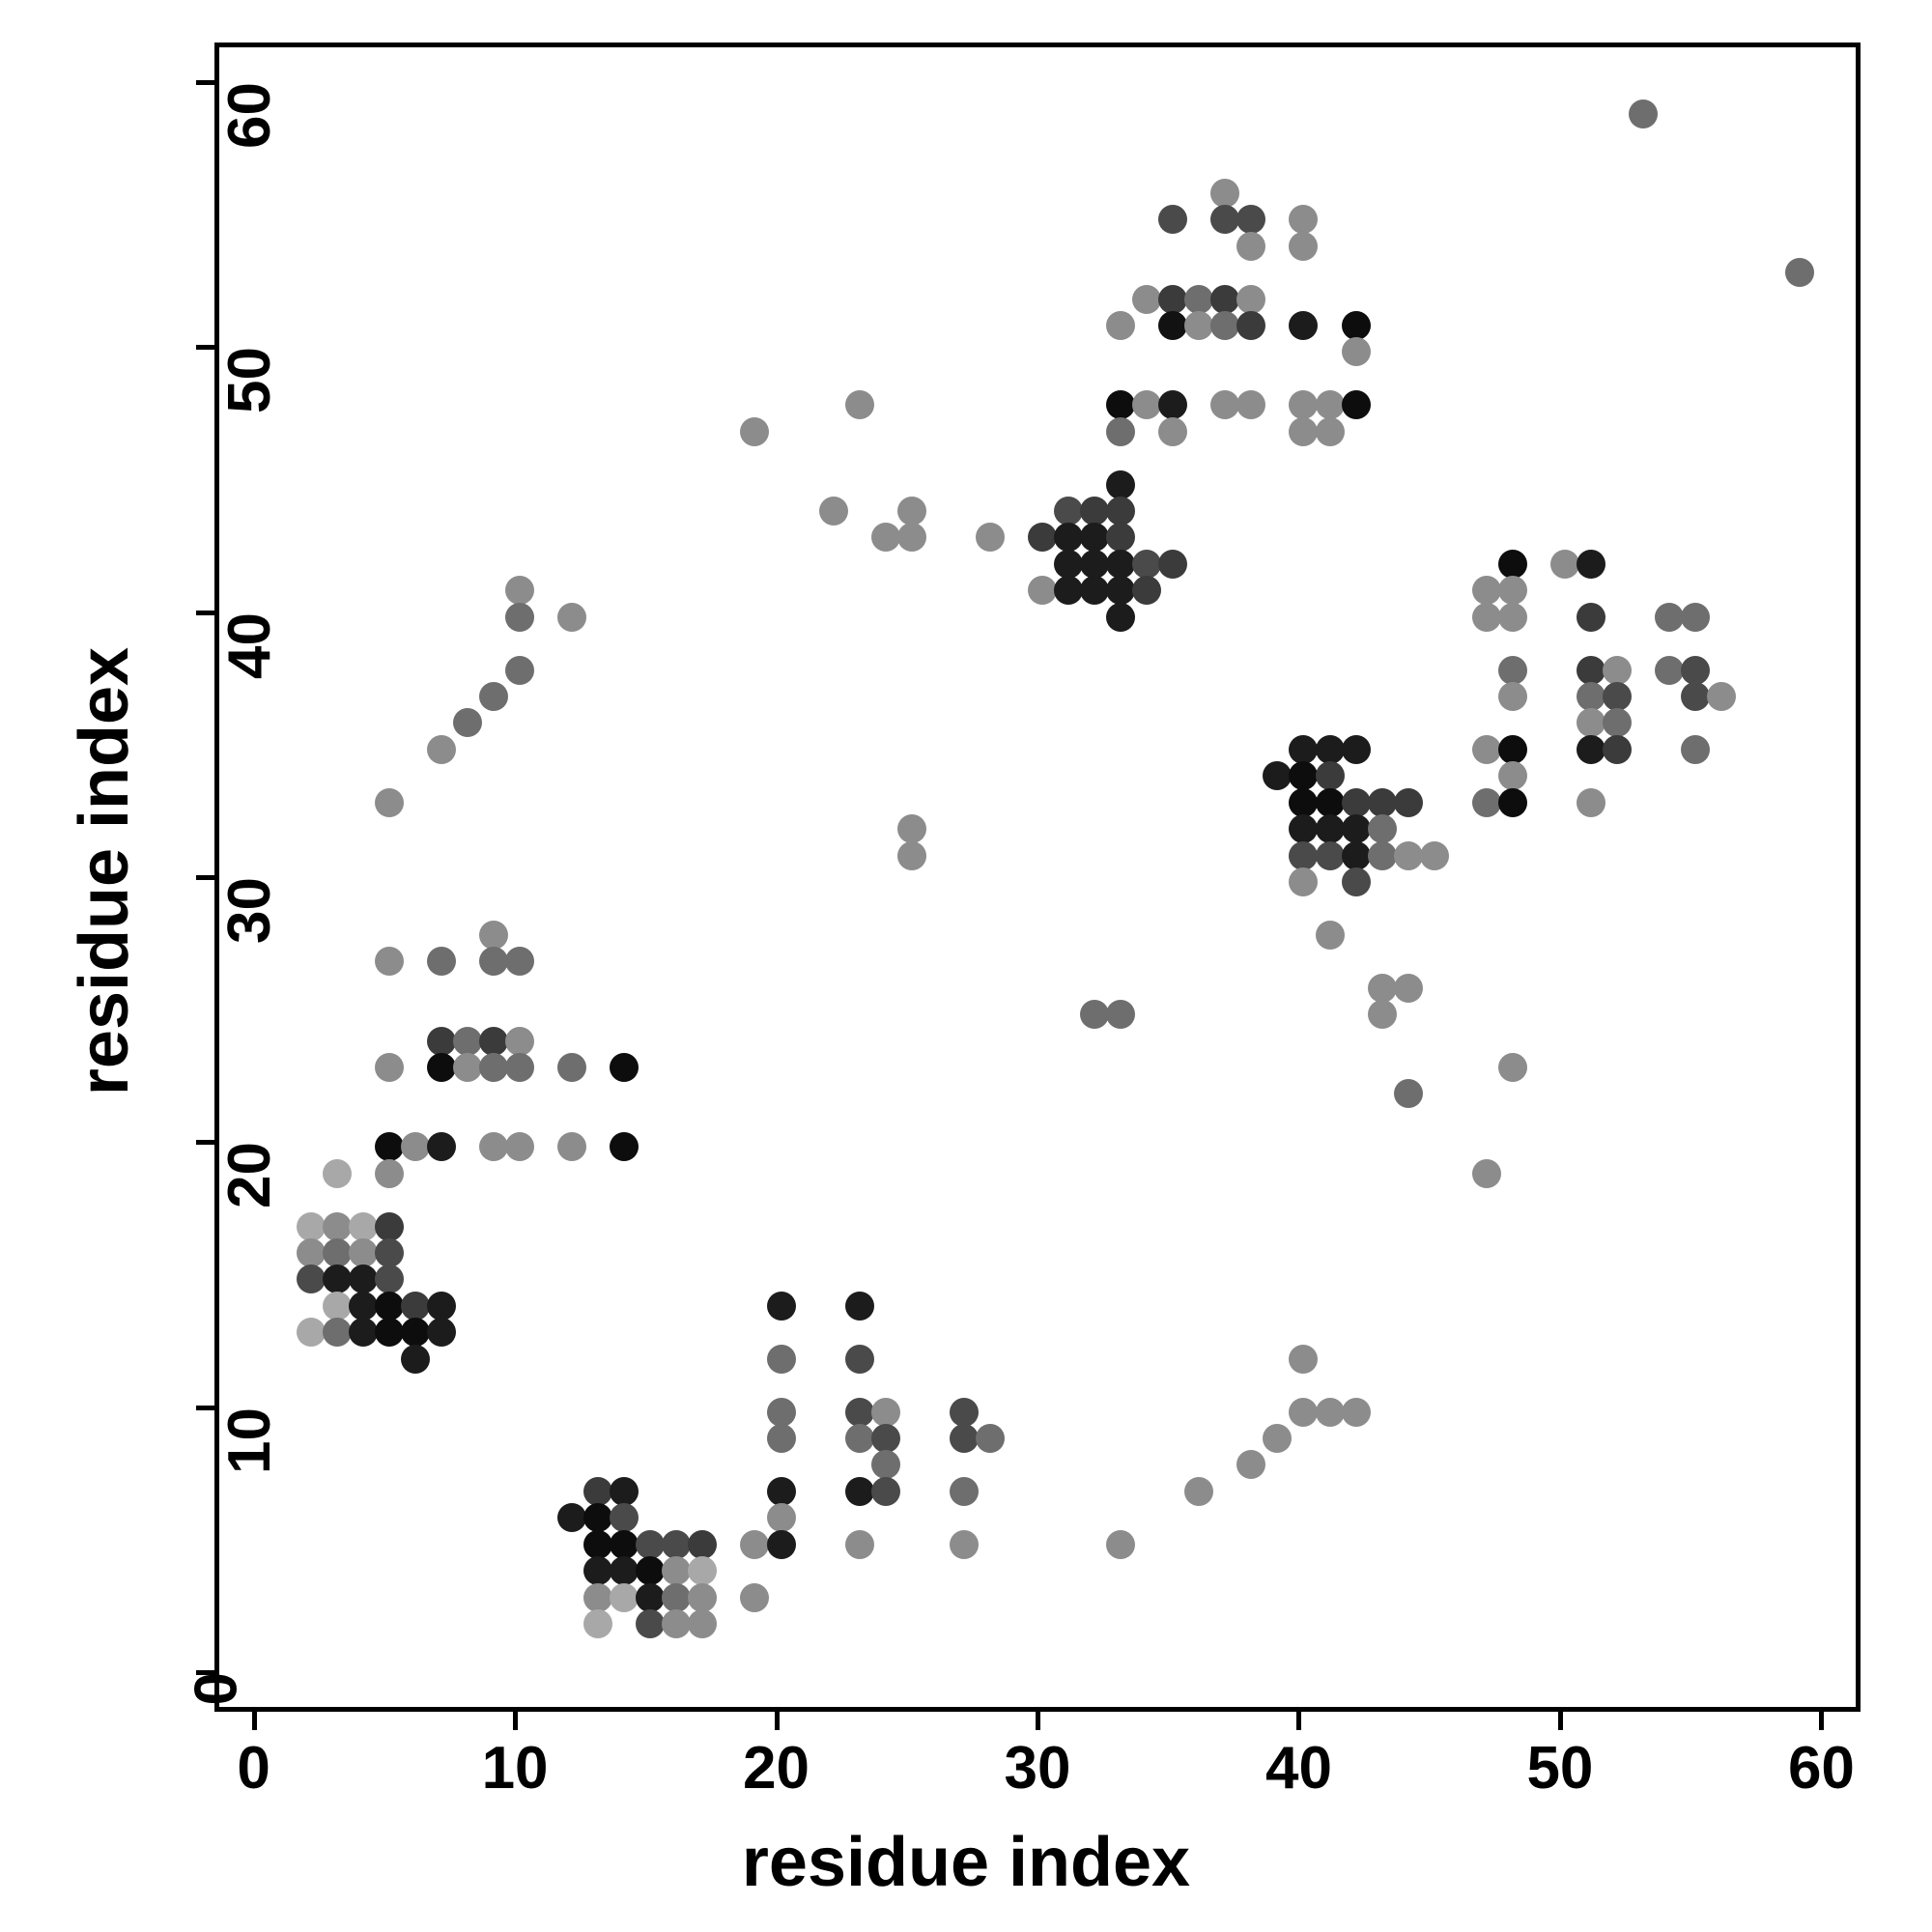 The height and width of the screenshot is (1932, 1932). What do you see at coordinates (1298, 1768) in the screenshot?
I see `x-axis-tick-label: 40` at bounding box center [1298, 1768].